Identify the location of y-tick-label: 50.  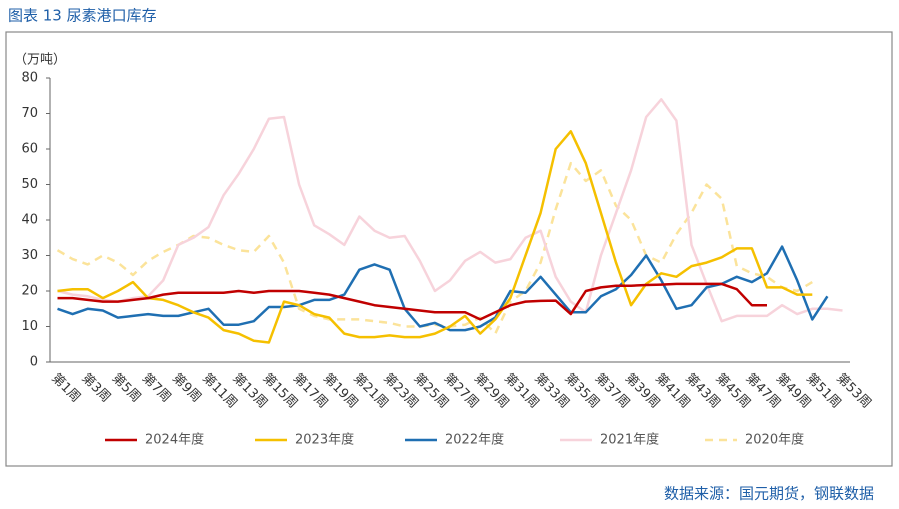
(29, 184).